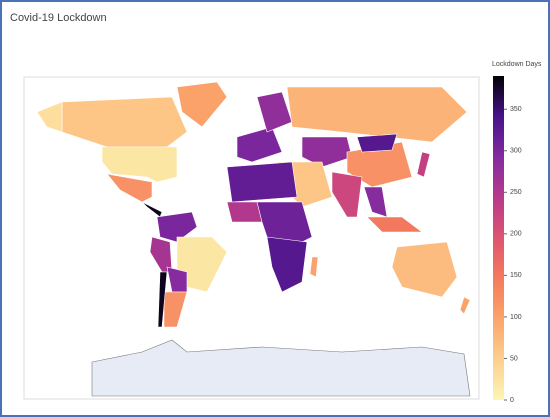 The width and height of the screenshot is (550, 417). I want to click on colorbar-tick-label: 200, so click(516, 234).